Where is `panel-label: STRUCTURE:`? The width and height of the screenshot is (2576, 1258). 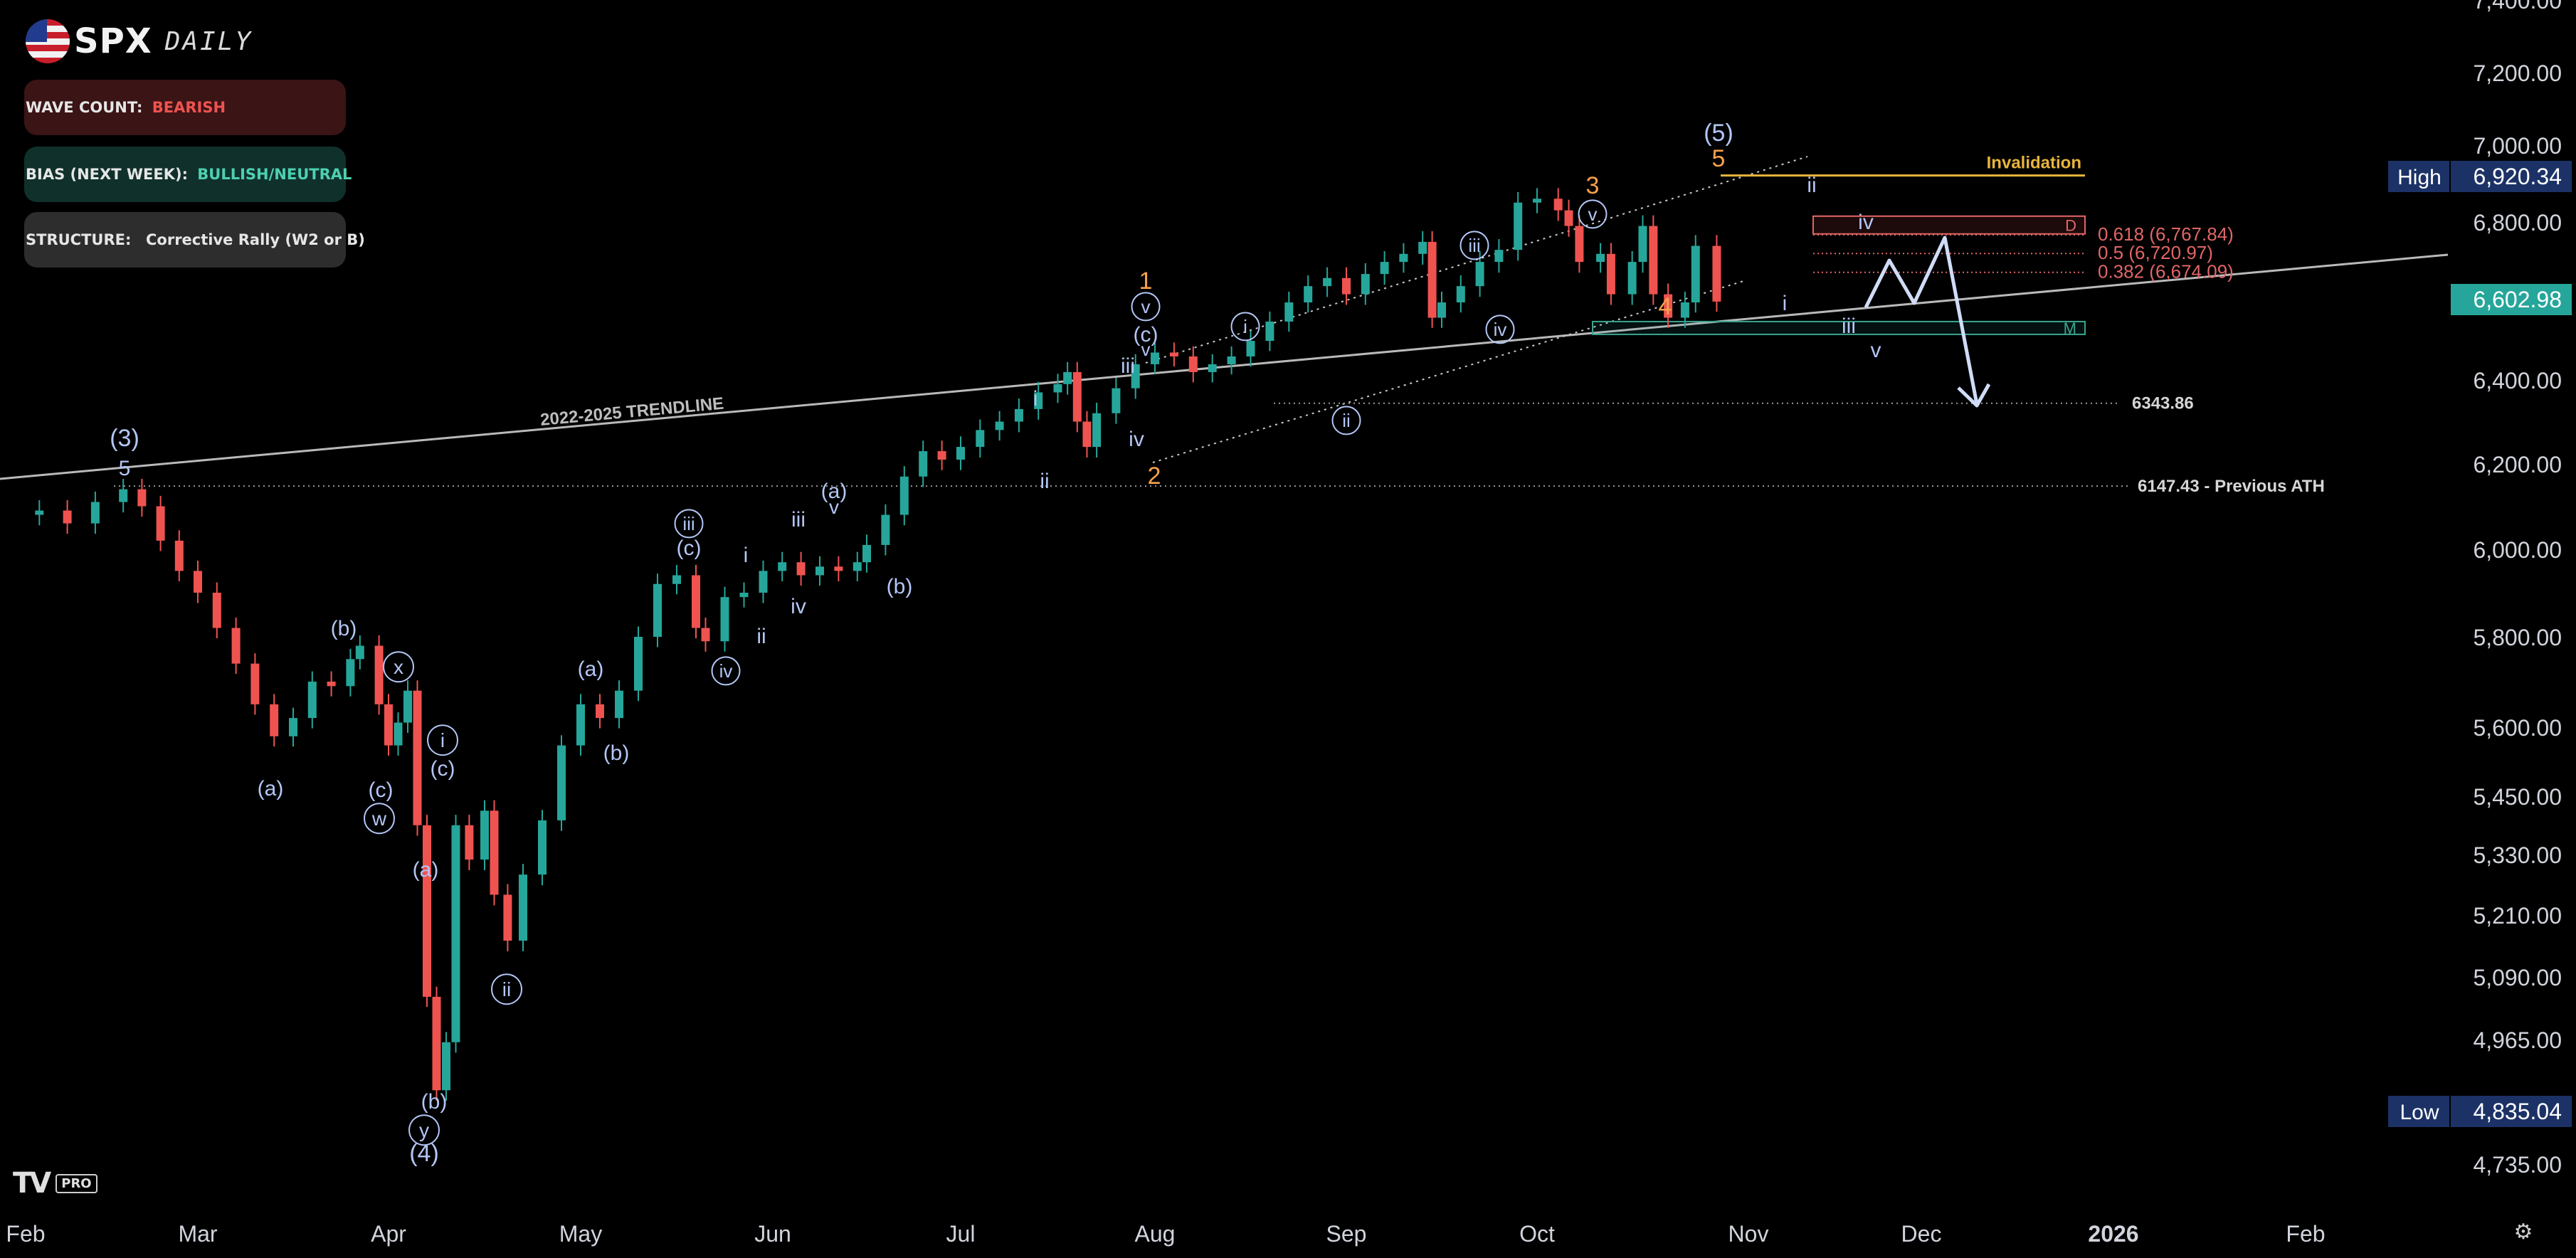 panel-label: STRUCTURE: is located at coordinates (84, 240).